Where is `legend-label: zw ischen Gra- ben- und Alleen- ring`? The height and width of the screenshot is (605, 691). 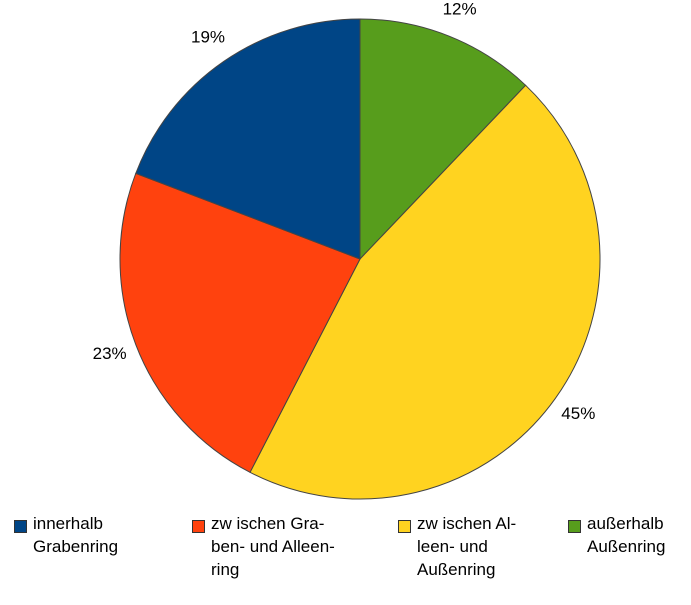 legend-label: zw ischen Gra- ben- und Alleen- ring is located at coordinates (273, 546).